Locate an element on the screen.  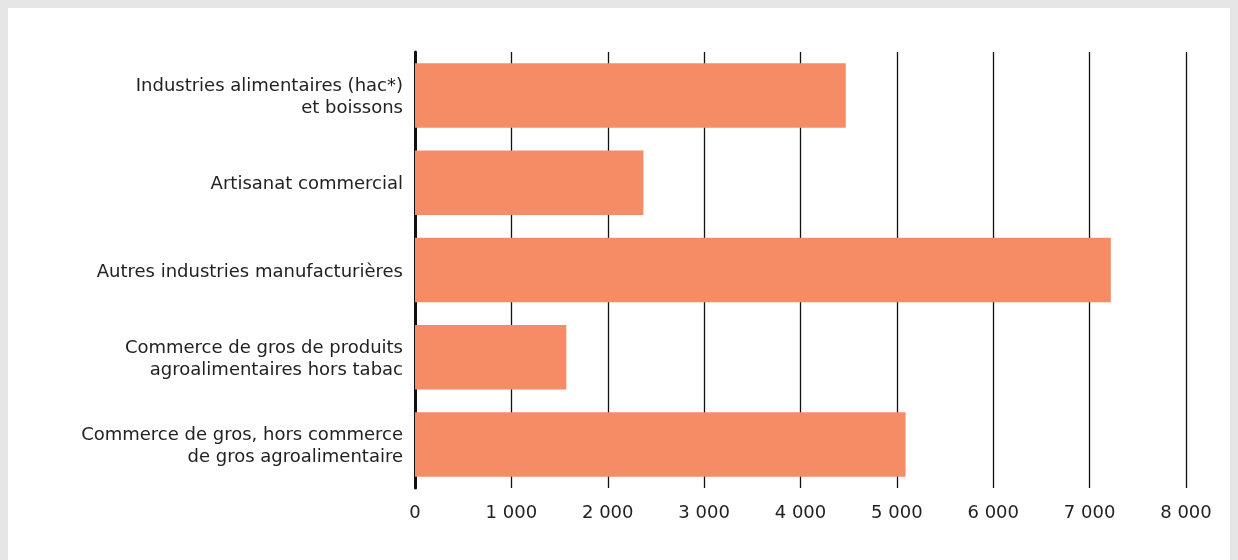
x-tick-label: 3 000 is located at coordinates (704, 511).